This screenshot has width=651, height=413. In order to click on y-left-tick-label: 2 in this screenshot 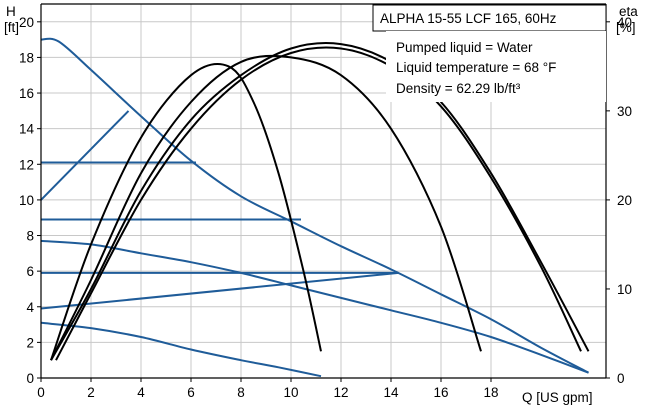, I will do `click(30, 342)`.